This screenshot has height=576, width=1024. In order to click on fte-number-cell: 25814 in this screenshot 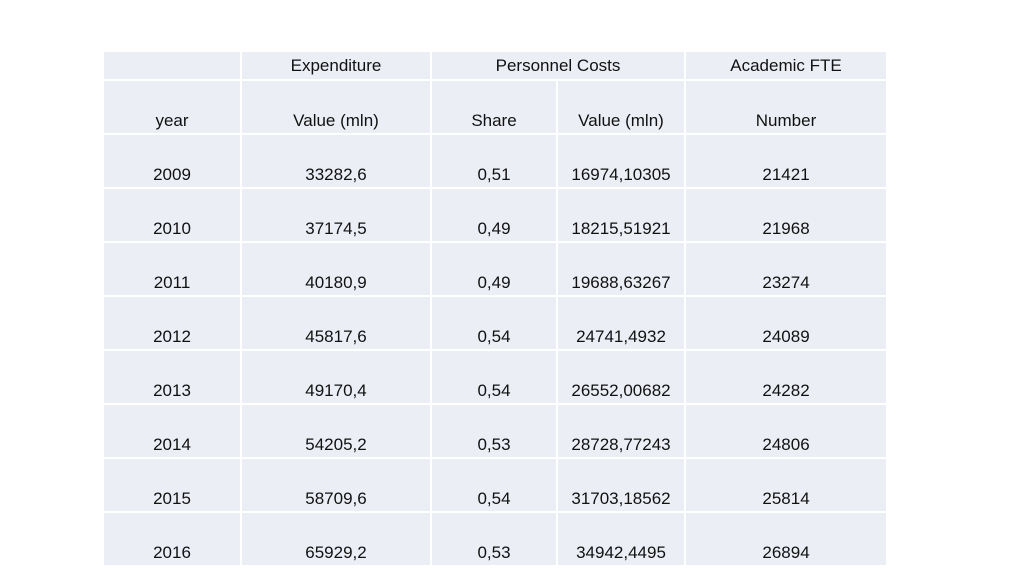, I will do `click(786, 485)`.